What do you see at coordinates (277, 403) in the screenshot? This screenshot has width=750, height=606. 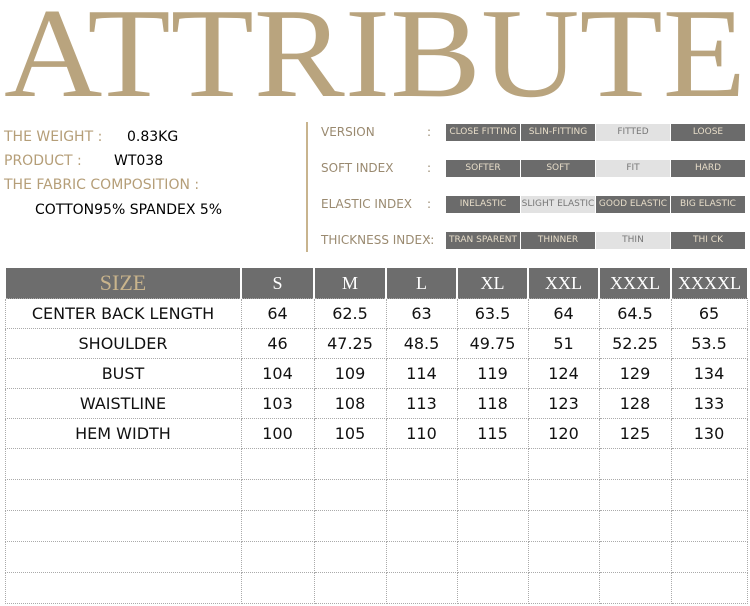 I see `measurement: 103` at bounding box center [277, 403].